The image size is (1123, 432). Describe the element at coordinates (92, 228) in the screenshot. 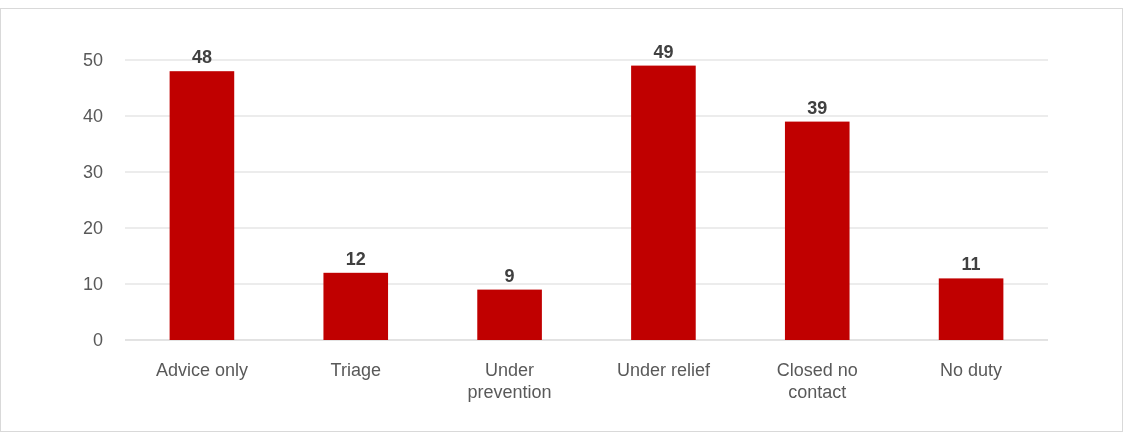

I see `y-tick-label: 20` at that location.